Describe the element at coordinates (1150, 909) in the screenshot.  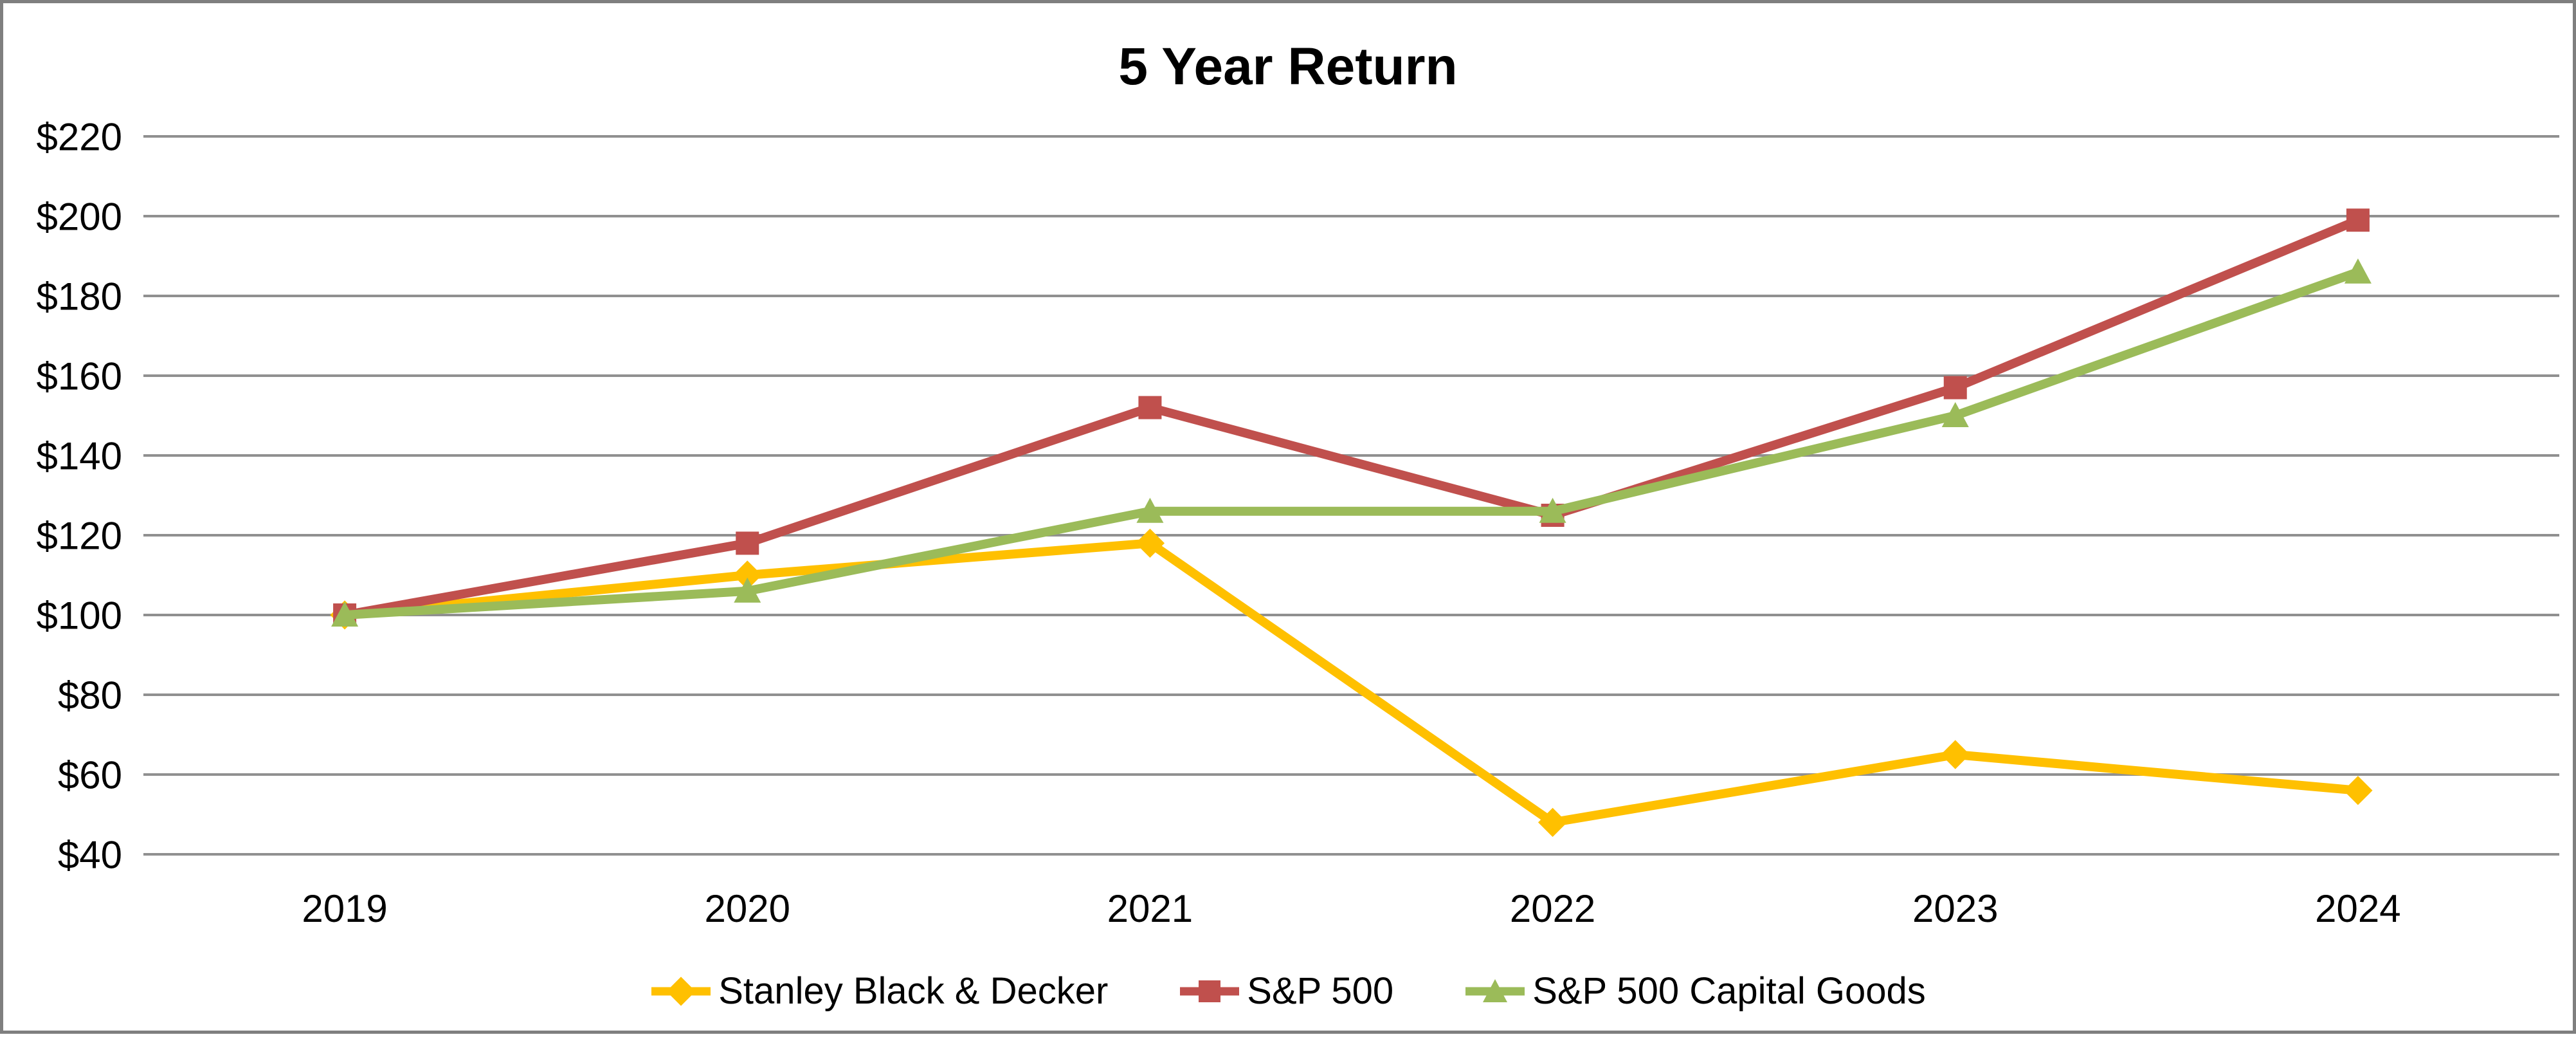
I see `x-axis-category-label: 2021` at that location.